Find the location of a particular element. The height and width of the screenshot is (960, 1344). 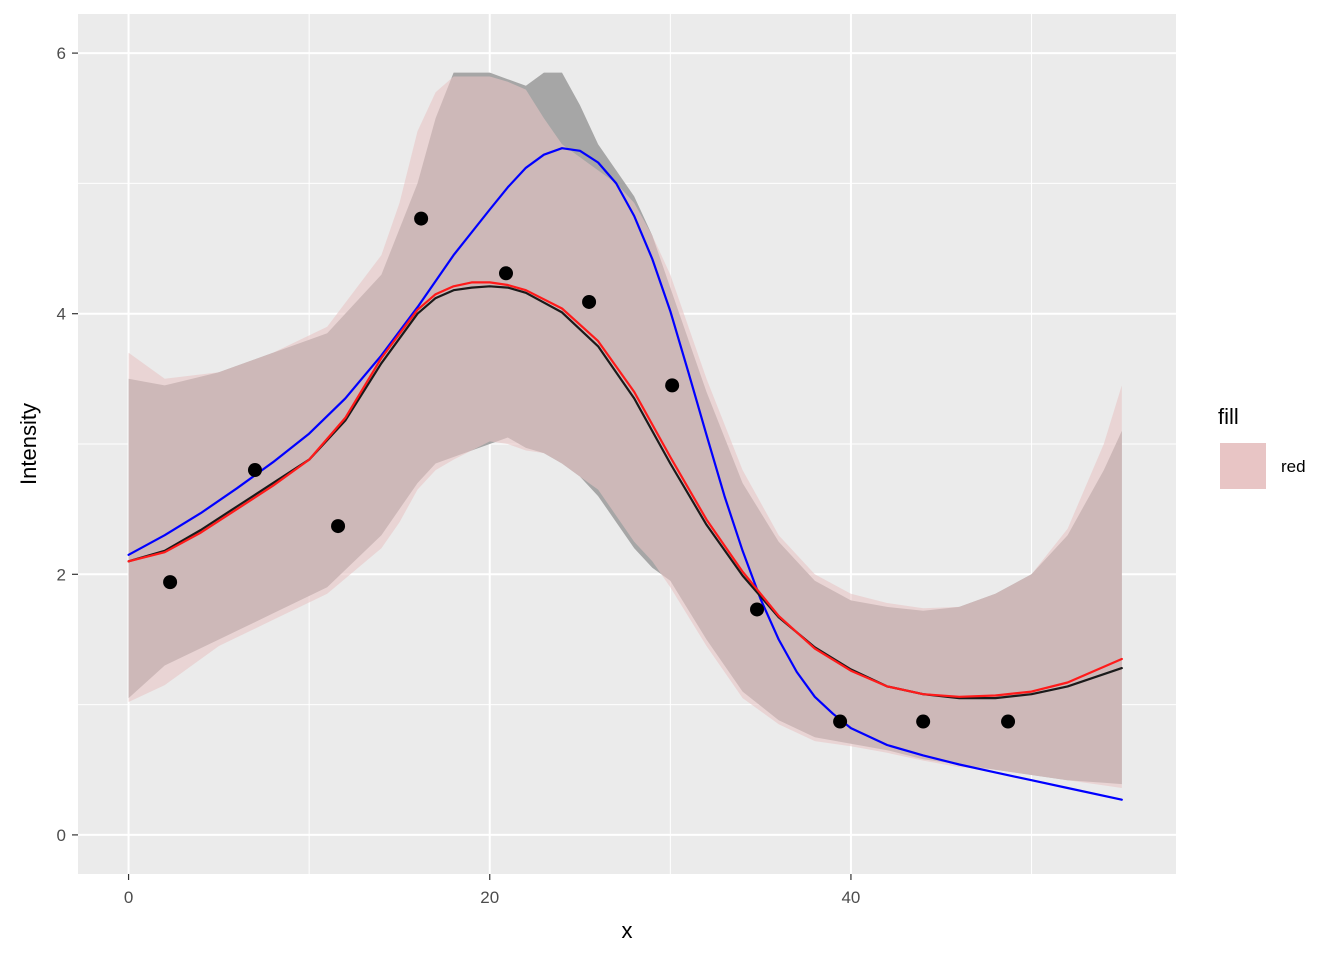

legend: fill red is located at coordinates (1262, 446).